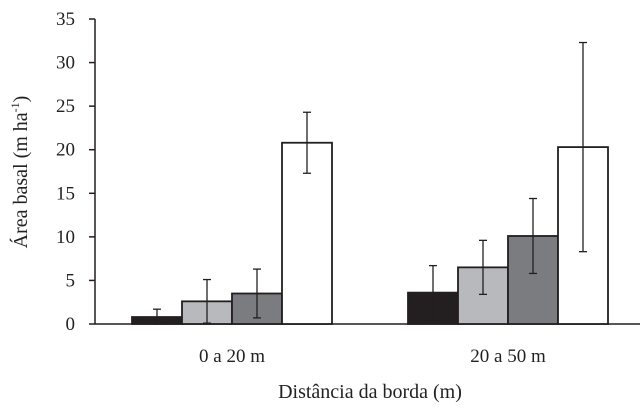 Image resolution: width=644 pixels, height=410 pixels. I want to click on y-tick-label: 30, so click(65, 63).